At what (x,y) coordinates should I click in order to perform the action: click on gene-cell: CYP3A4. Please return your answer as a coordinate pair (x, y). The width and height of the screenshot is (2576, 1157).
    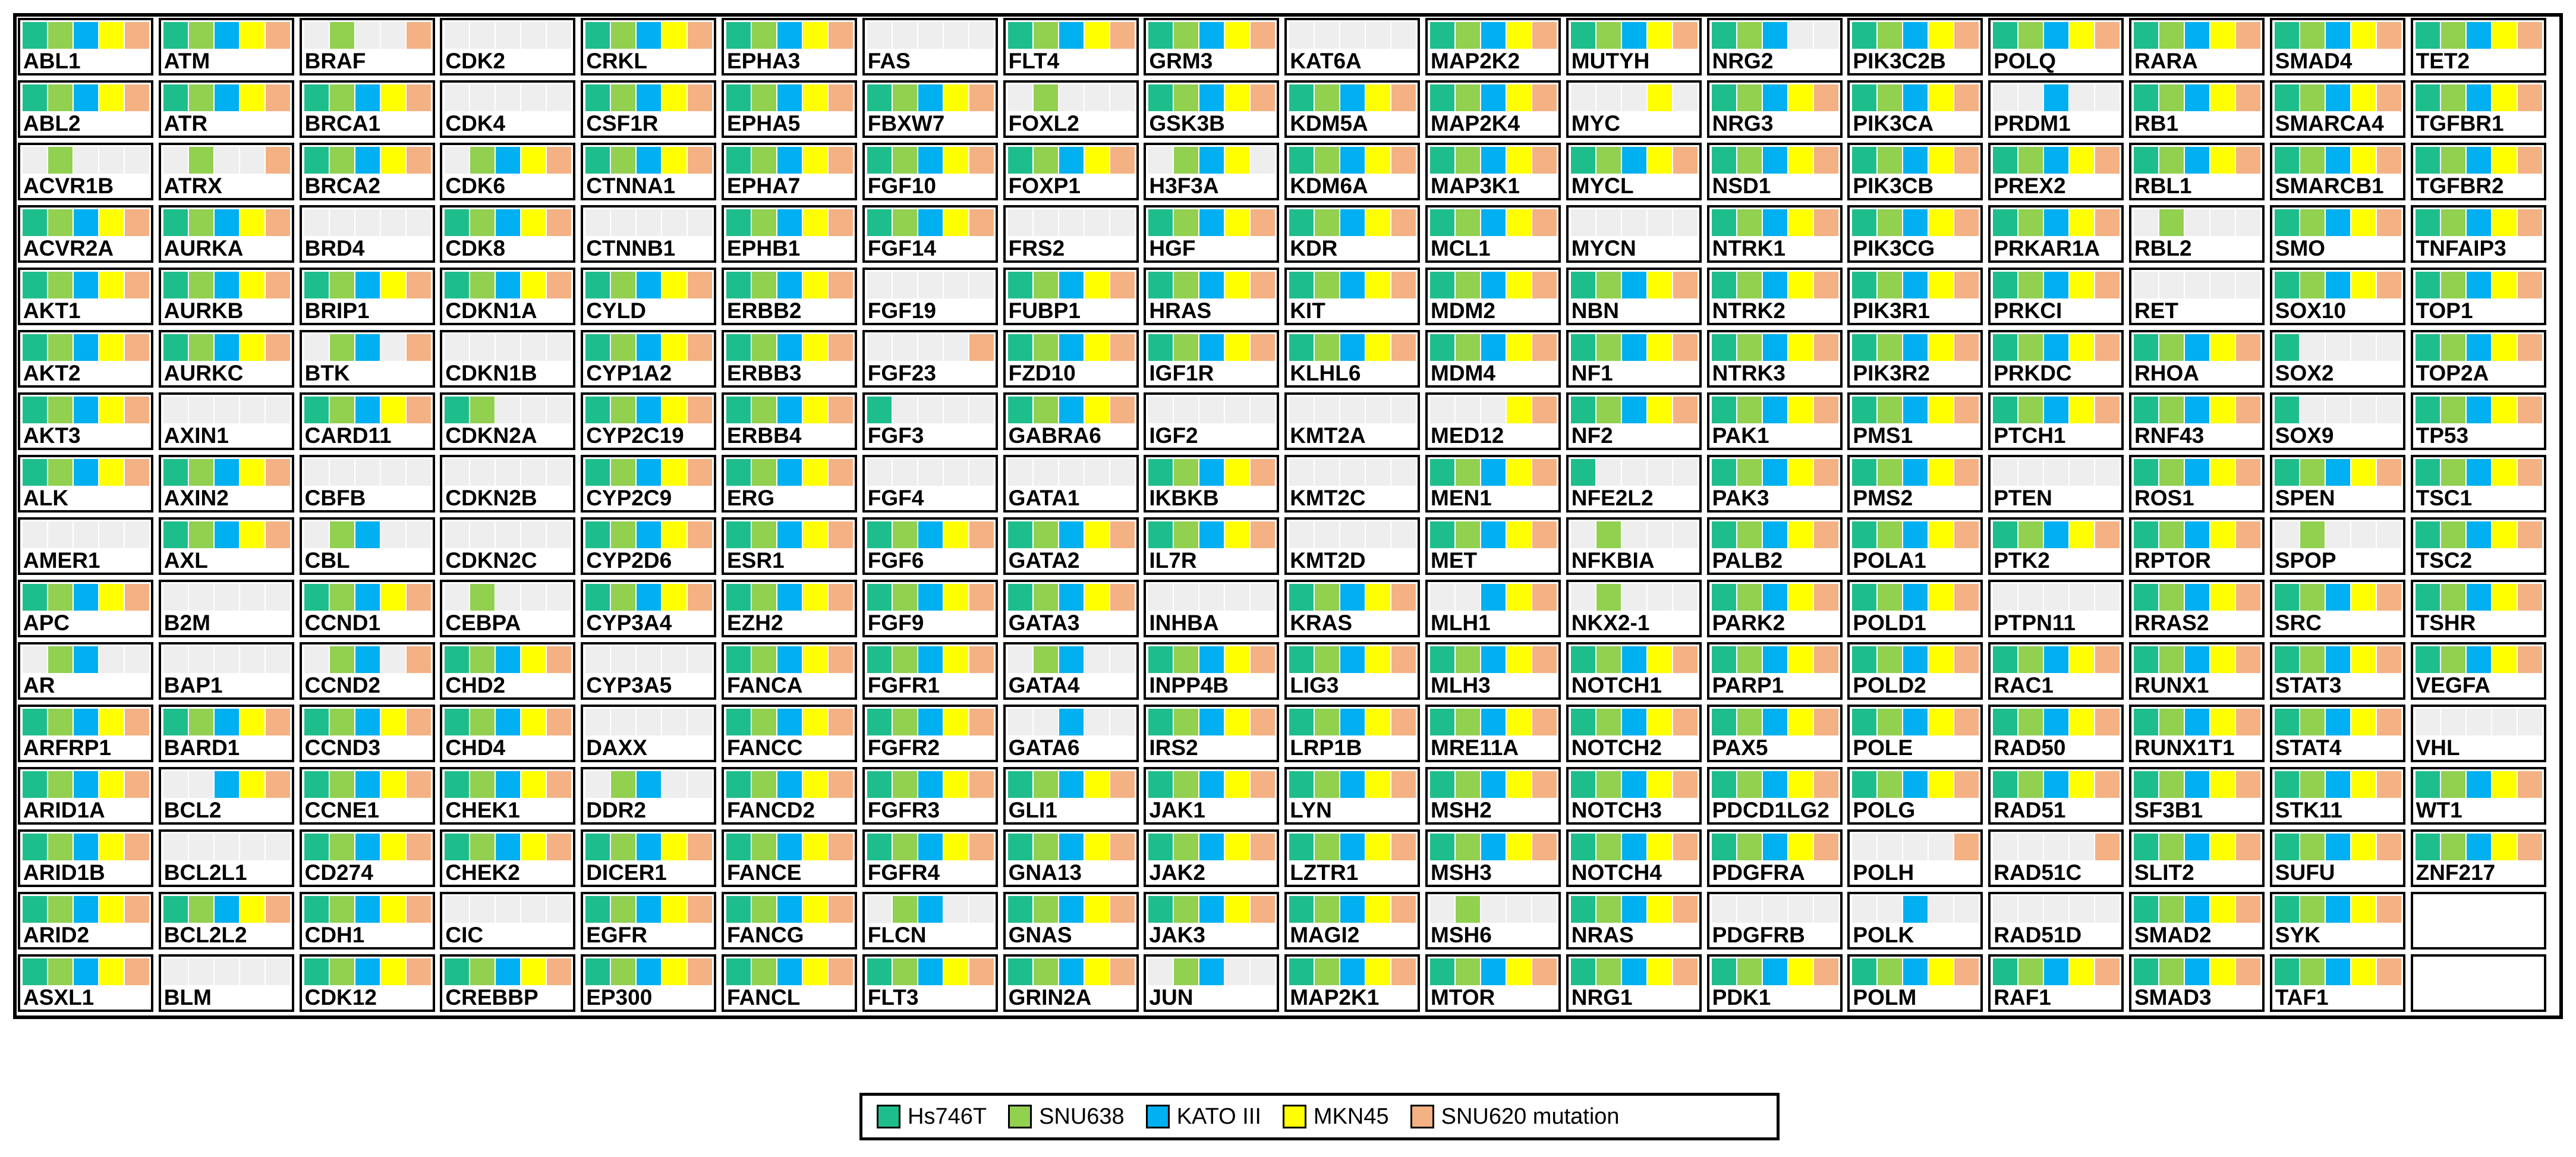
    Looking at the image, I should click on (649, 608).